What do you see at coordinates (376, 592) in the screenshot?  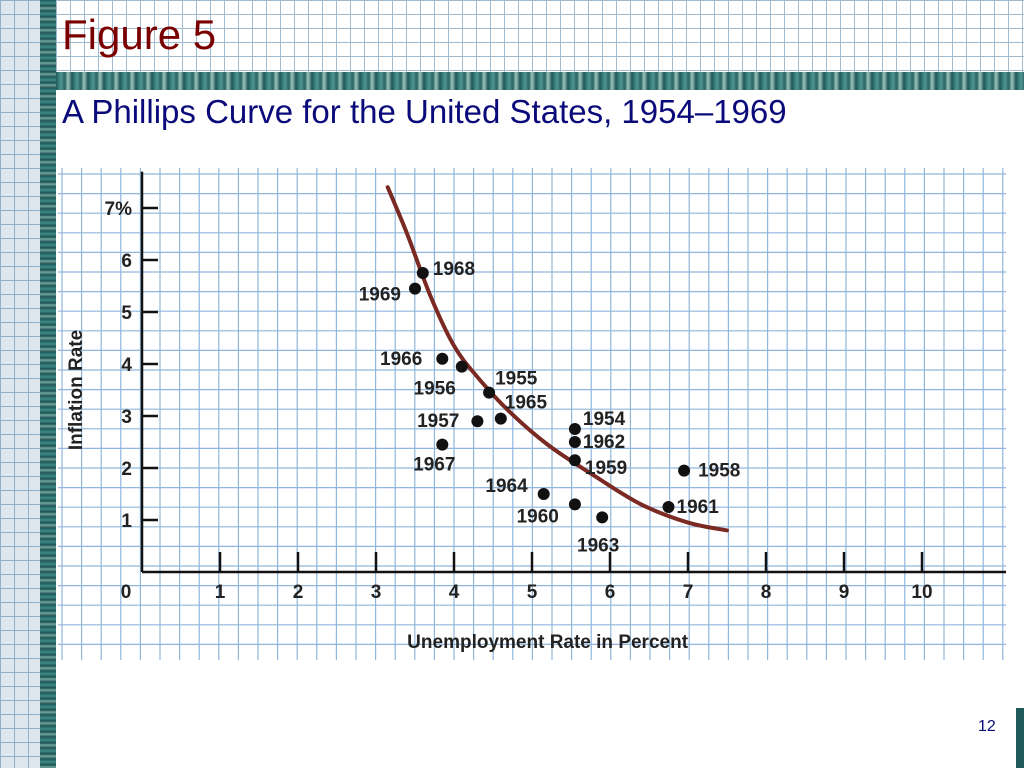 I see `x-tick-label: 3` at bounding box center [376, 592].